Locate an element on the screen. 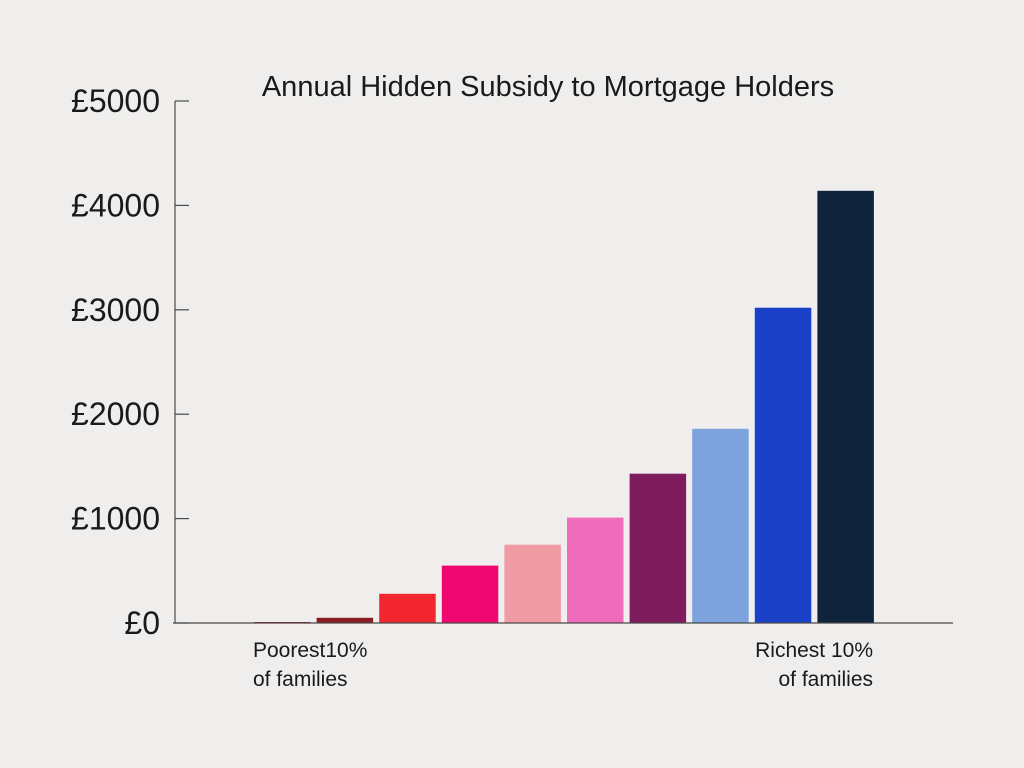 The height and width of the screenshot is (768, 1024). y-tick-label: £5000 is located at coordinates (115, 101).